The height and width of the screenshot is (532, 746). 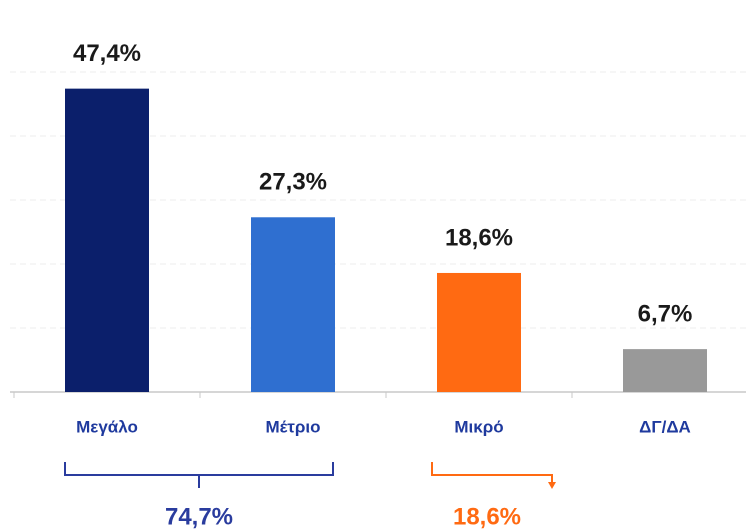 What do you see at coordinates (292, 426) in the screenshot?
I see `x-tick-label: Μέτριο` at bounding box center [292, 426].